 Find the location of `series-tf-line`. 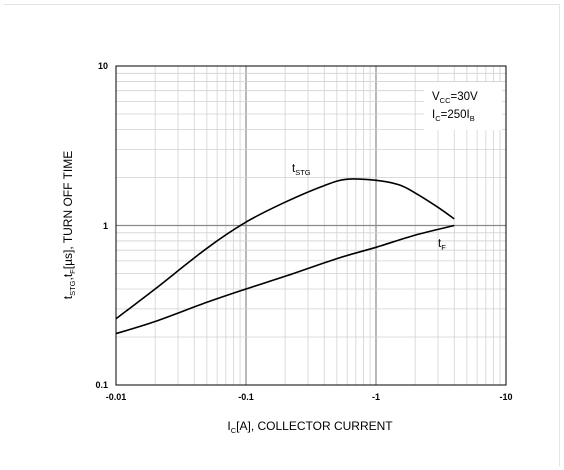

series-tf-line is located at coordinates (285, 279).